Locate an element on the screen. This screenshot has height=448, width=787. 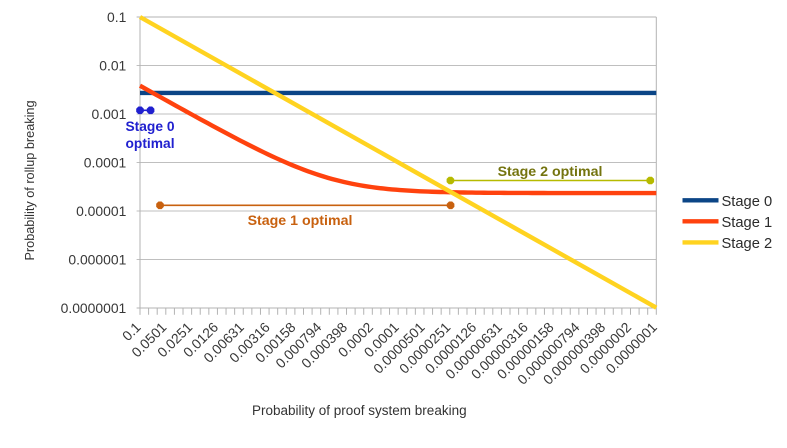
svg-text: 0.00001 is located at coordinates (101, 211).